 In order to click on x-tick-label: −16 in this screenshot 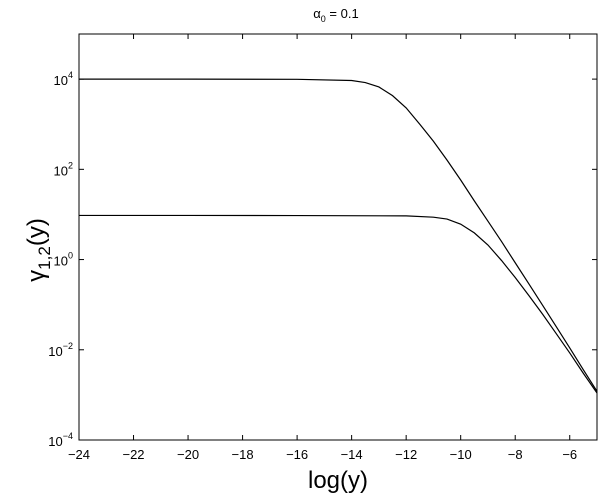, I will do `click(297, 454)`.